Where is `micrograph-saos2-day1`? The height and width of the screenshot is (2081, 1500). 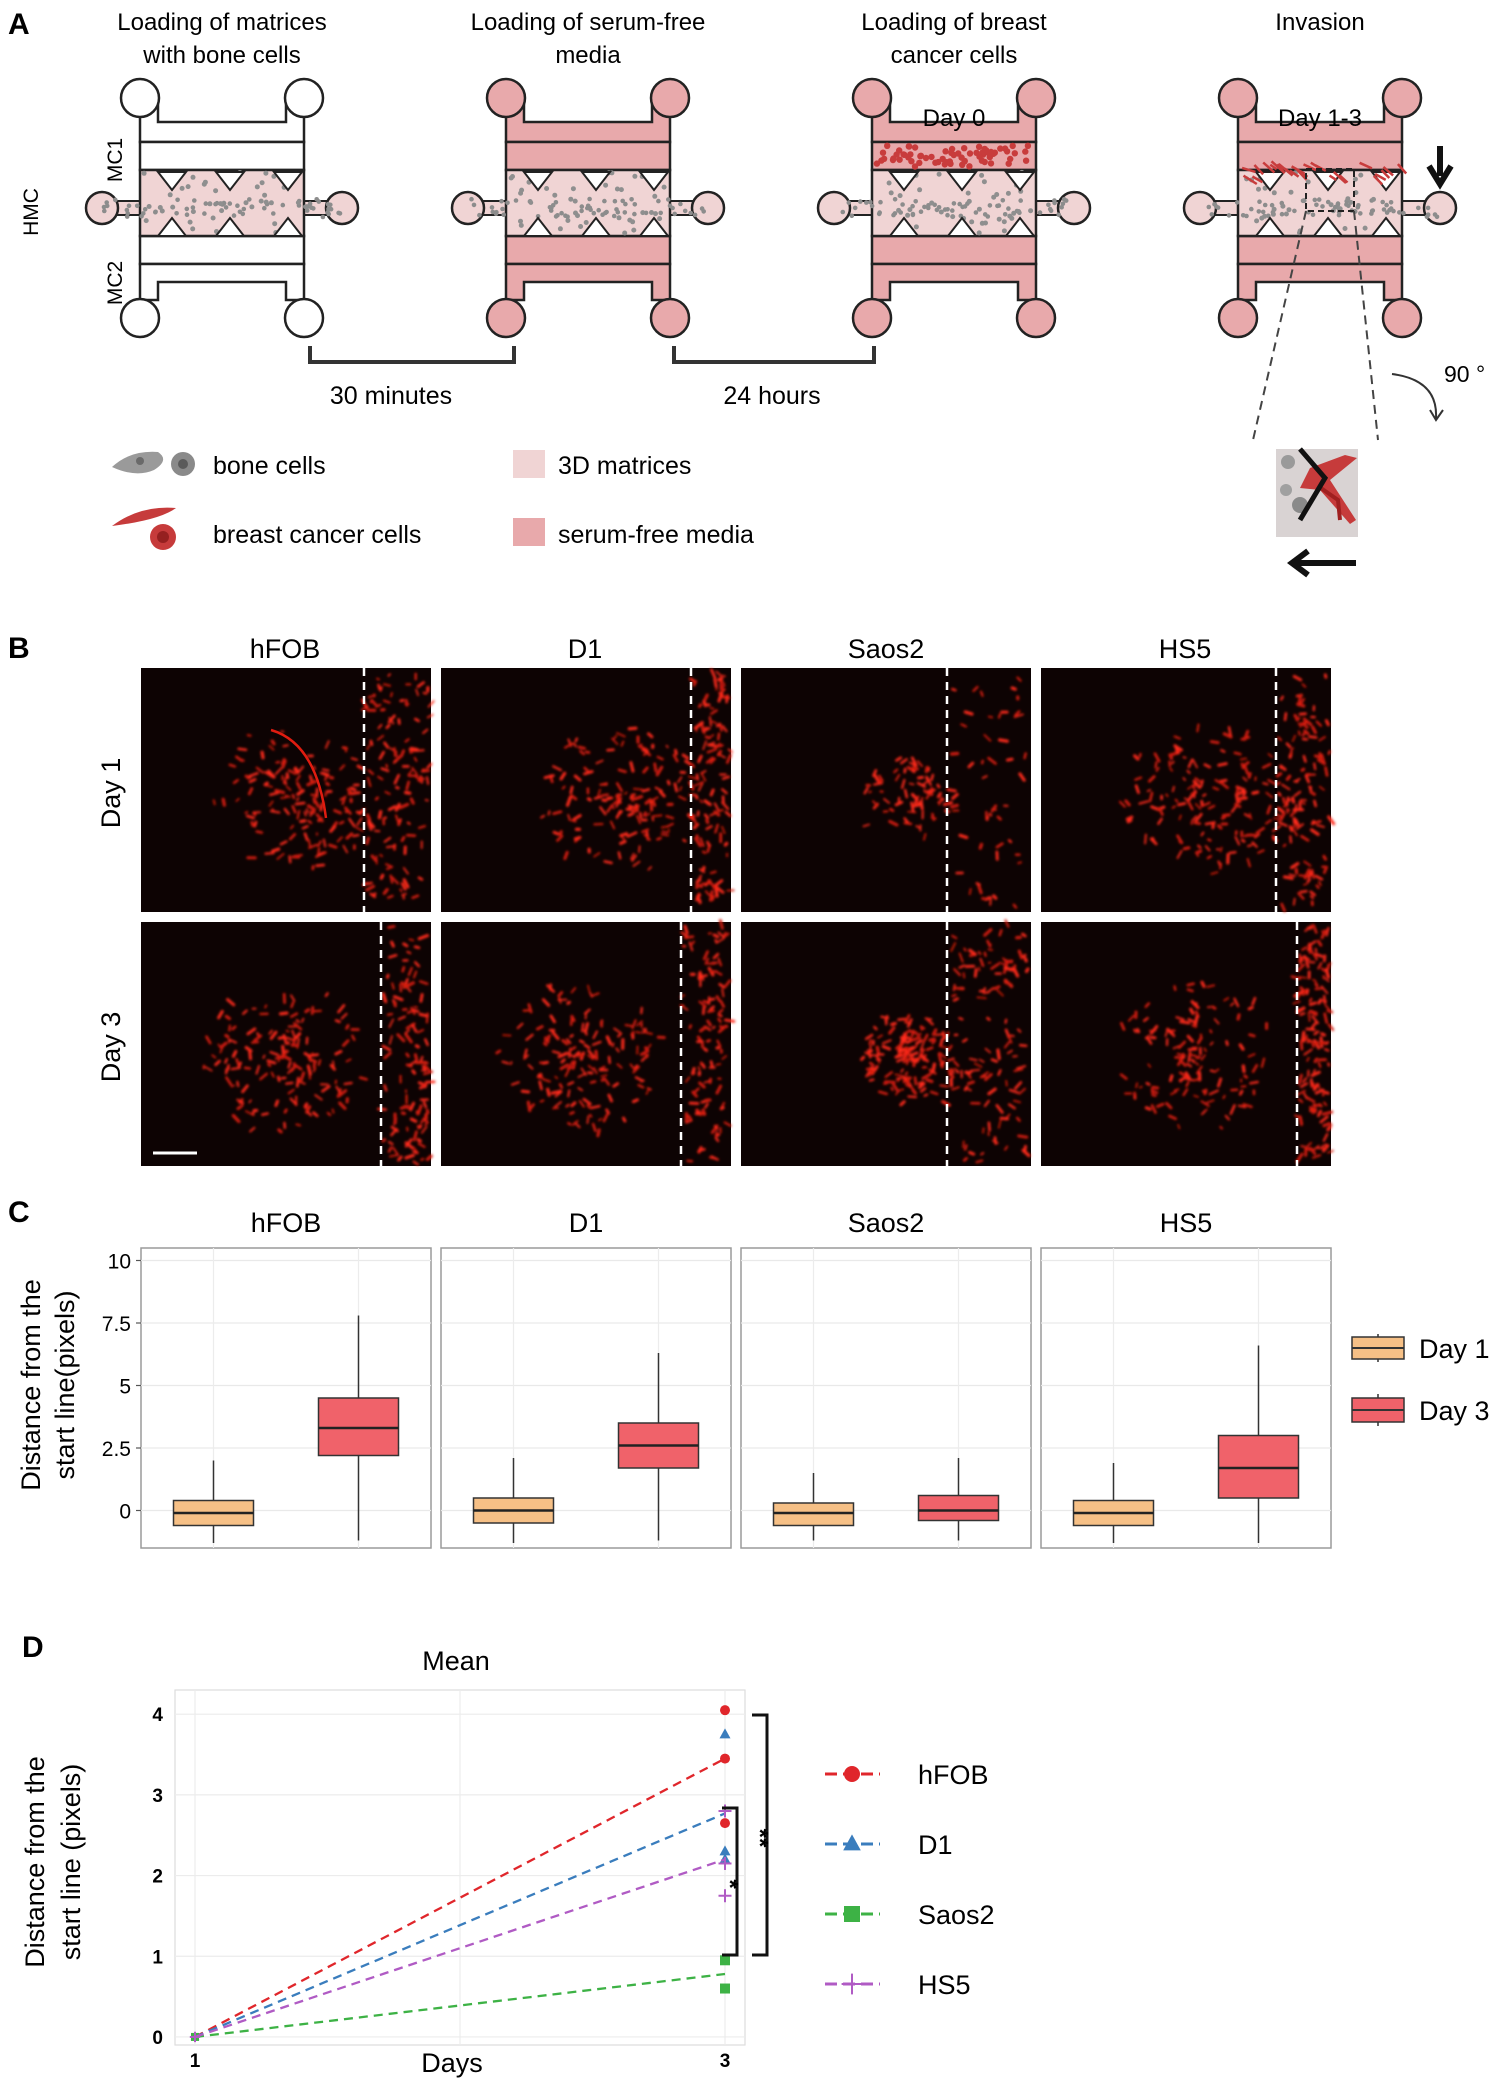 micrograph-saos2-day1 is located at coordinates (886, 790).